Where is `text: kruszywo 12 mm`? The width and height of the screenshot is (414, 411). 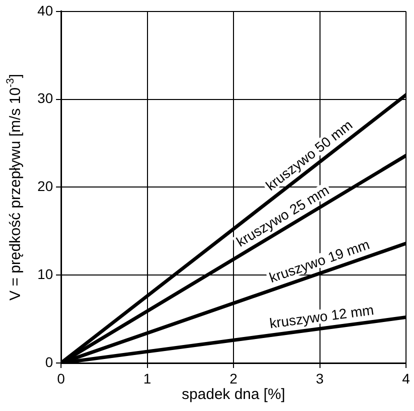 text: kruszywo 12 mm is located at coordinates (321, 317).